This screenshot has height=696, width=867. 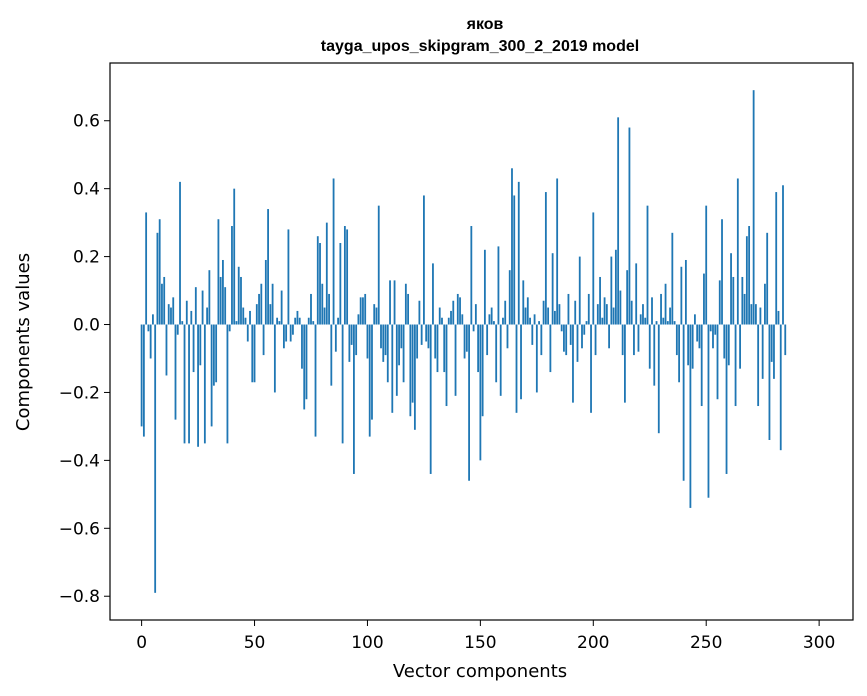 I want to click on x-tick-label: 250, so click(x=706, y=643).